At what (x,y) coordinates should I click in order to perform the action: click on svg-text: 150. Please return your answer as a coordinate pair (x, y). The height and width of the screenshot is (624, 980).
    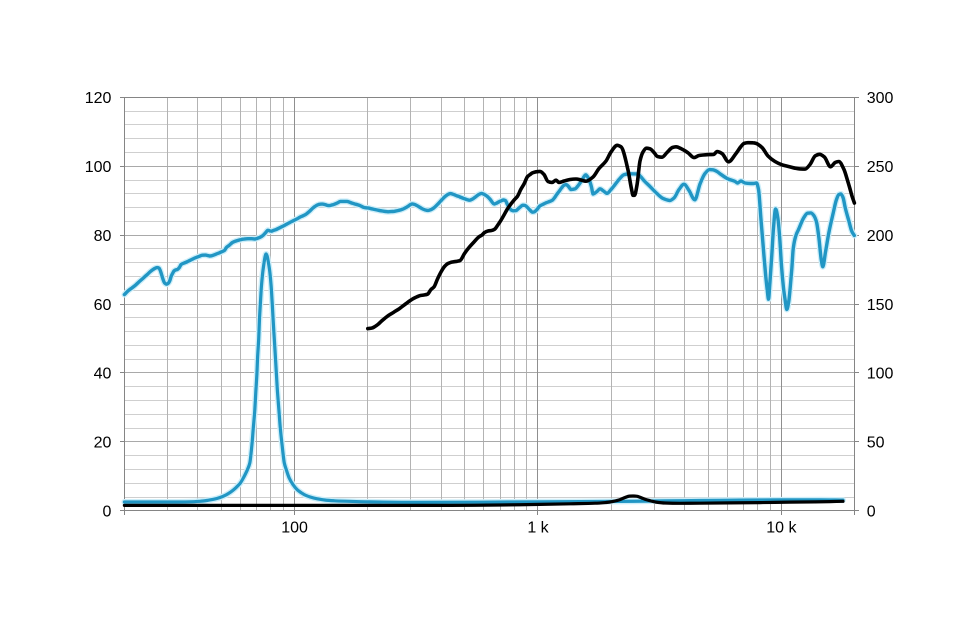
    Looking at the image, I should click on (880, 305).